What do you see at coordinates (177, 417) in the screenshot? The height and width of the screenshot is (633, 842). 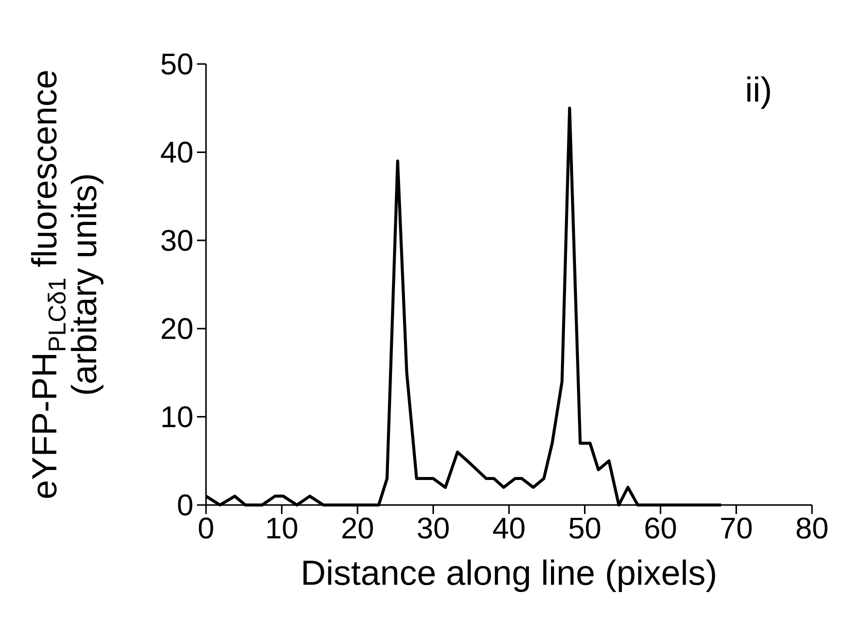 I see `y-tick-label: 10` at bounding box center [177, 417].